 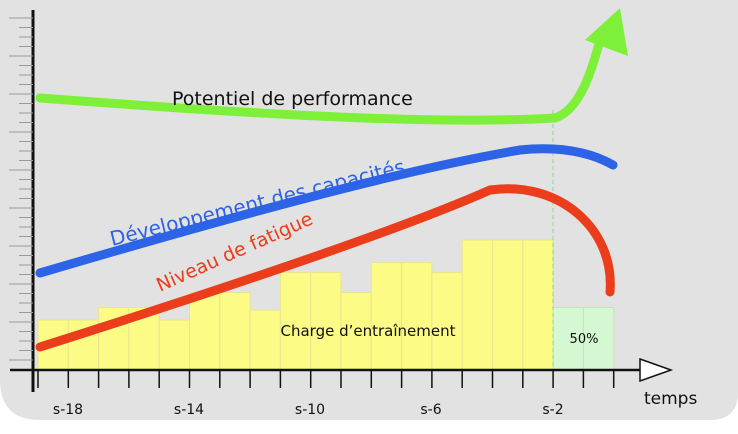 I want to click on performance-label: Potentiel de performance, so click(x=292, y=99).